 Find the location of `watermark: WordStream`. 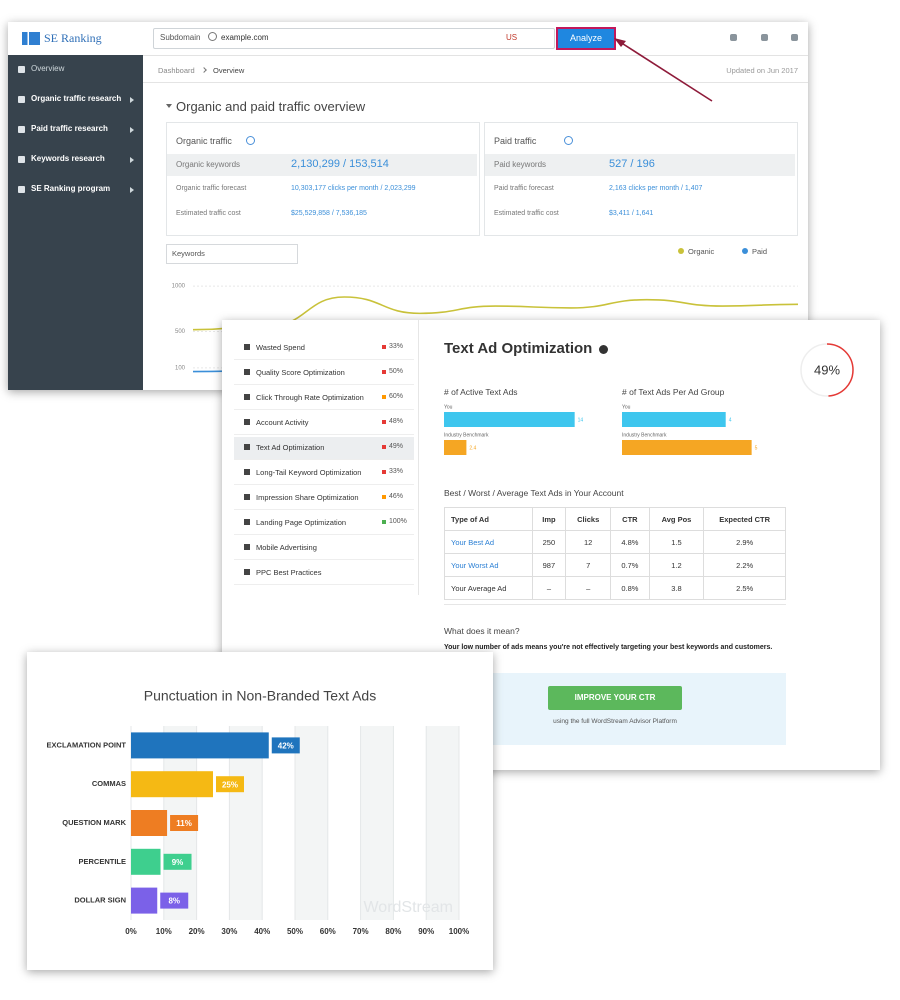

watermark: WordStream is located at coordinates (408, 907).